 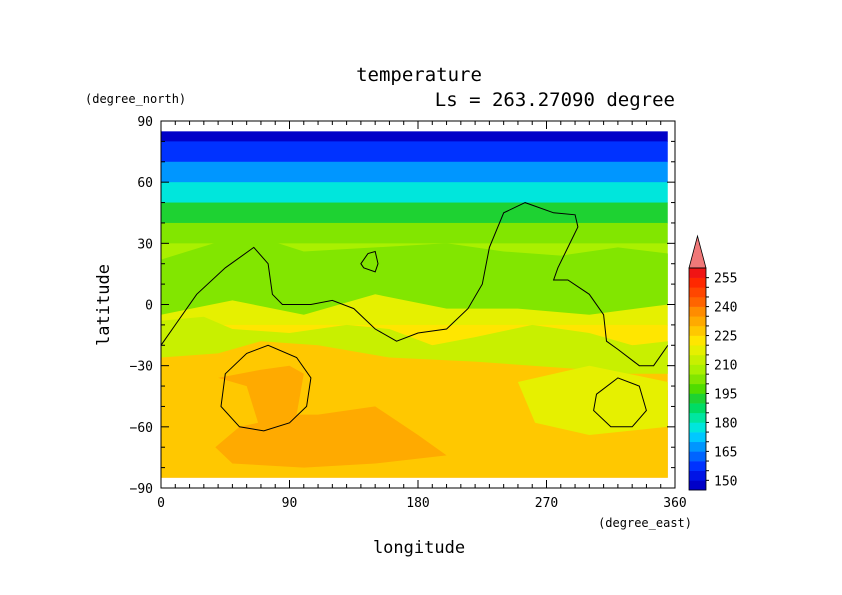 I want to click on x-unit-label: (degree_east), so click(x=645, y=523).